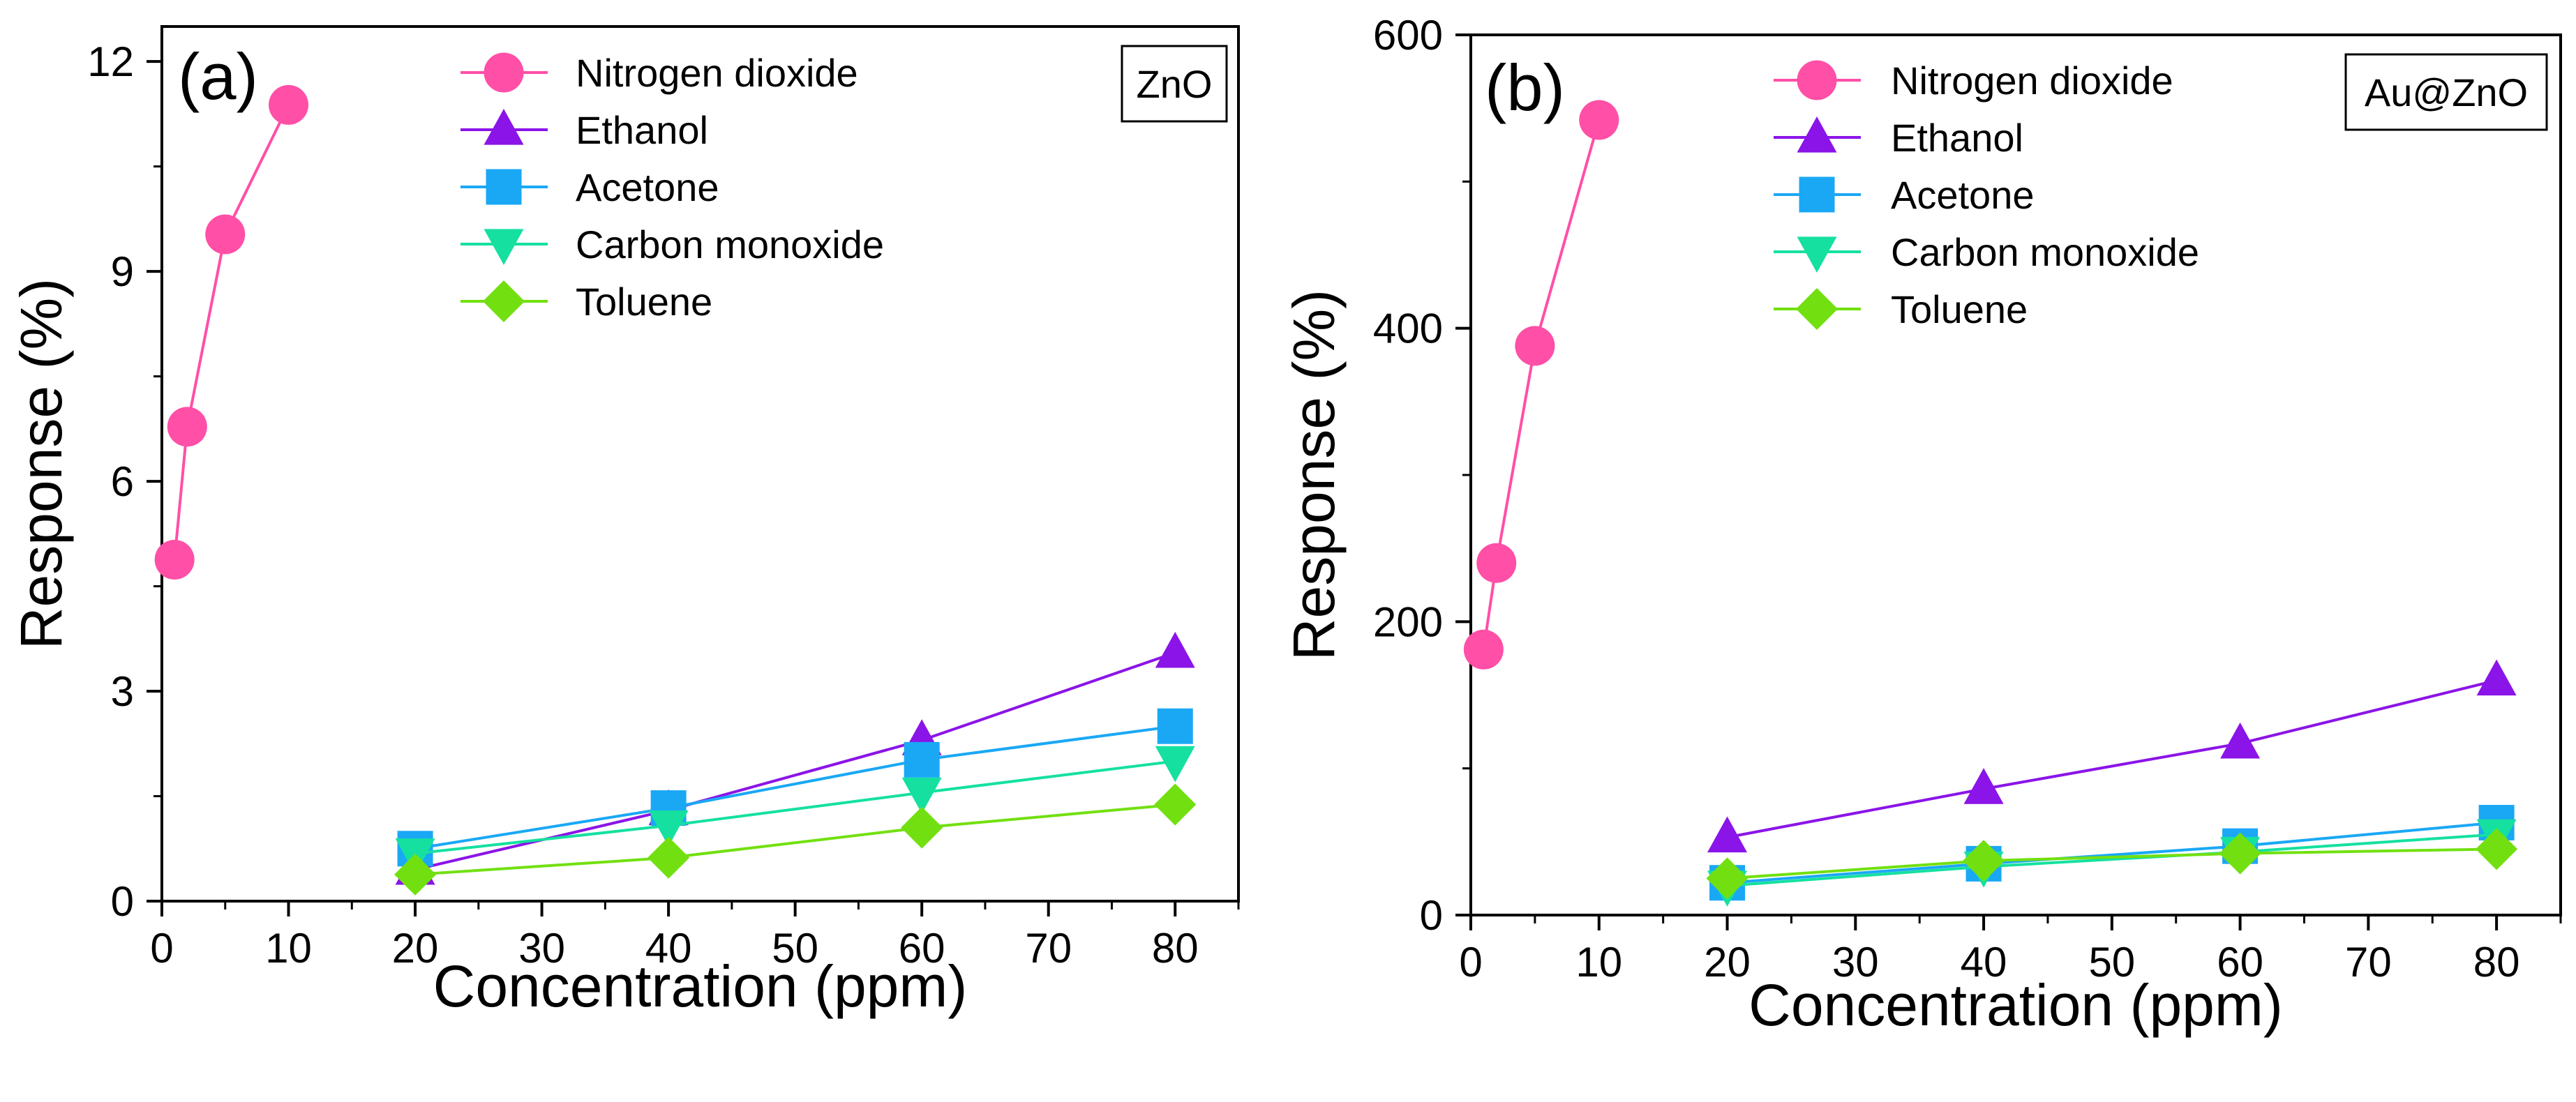 This screenshot has width=2576, height=1102. I want to click on y-tick-label: 6, so click(122, 481).